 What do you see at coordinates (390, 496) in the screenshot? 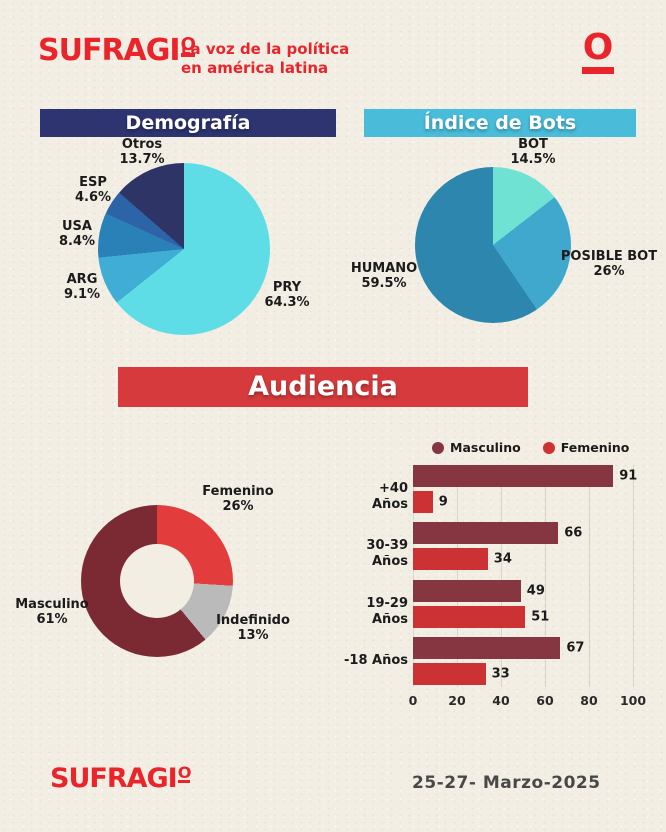
I see `bar-category-label: +40 Años` at bounding box center [390, 496].